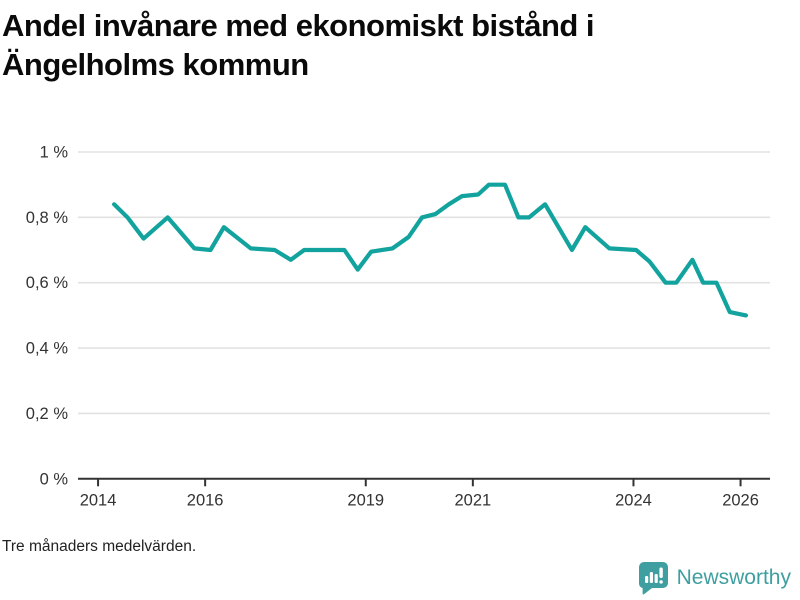  What do you see at coordinates (205, 500) in the screenshot?
I see `x-tick-label: 2016` at bounding box center [205, 500].